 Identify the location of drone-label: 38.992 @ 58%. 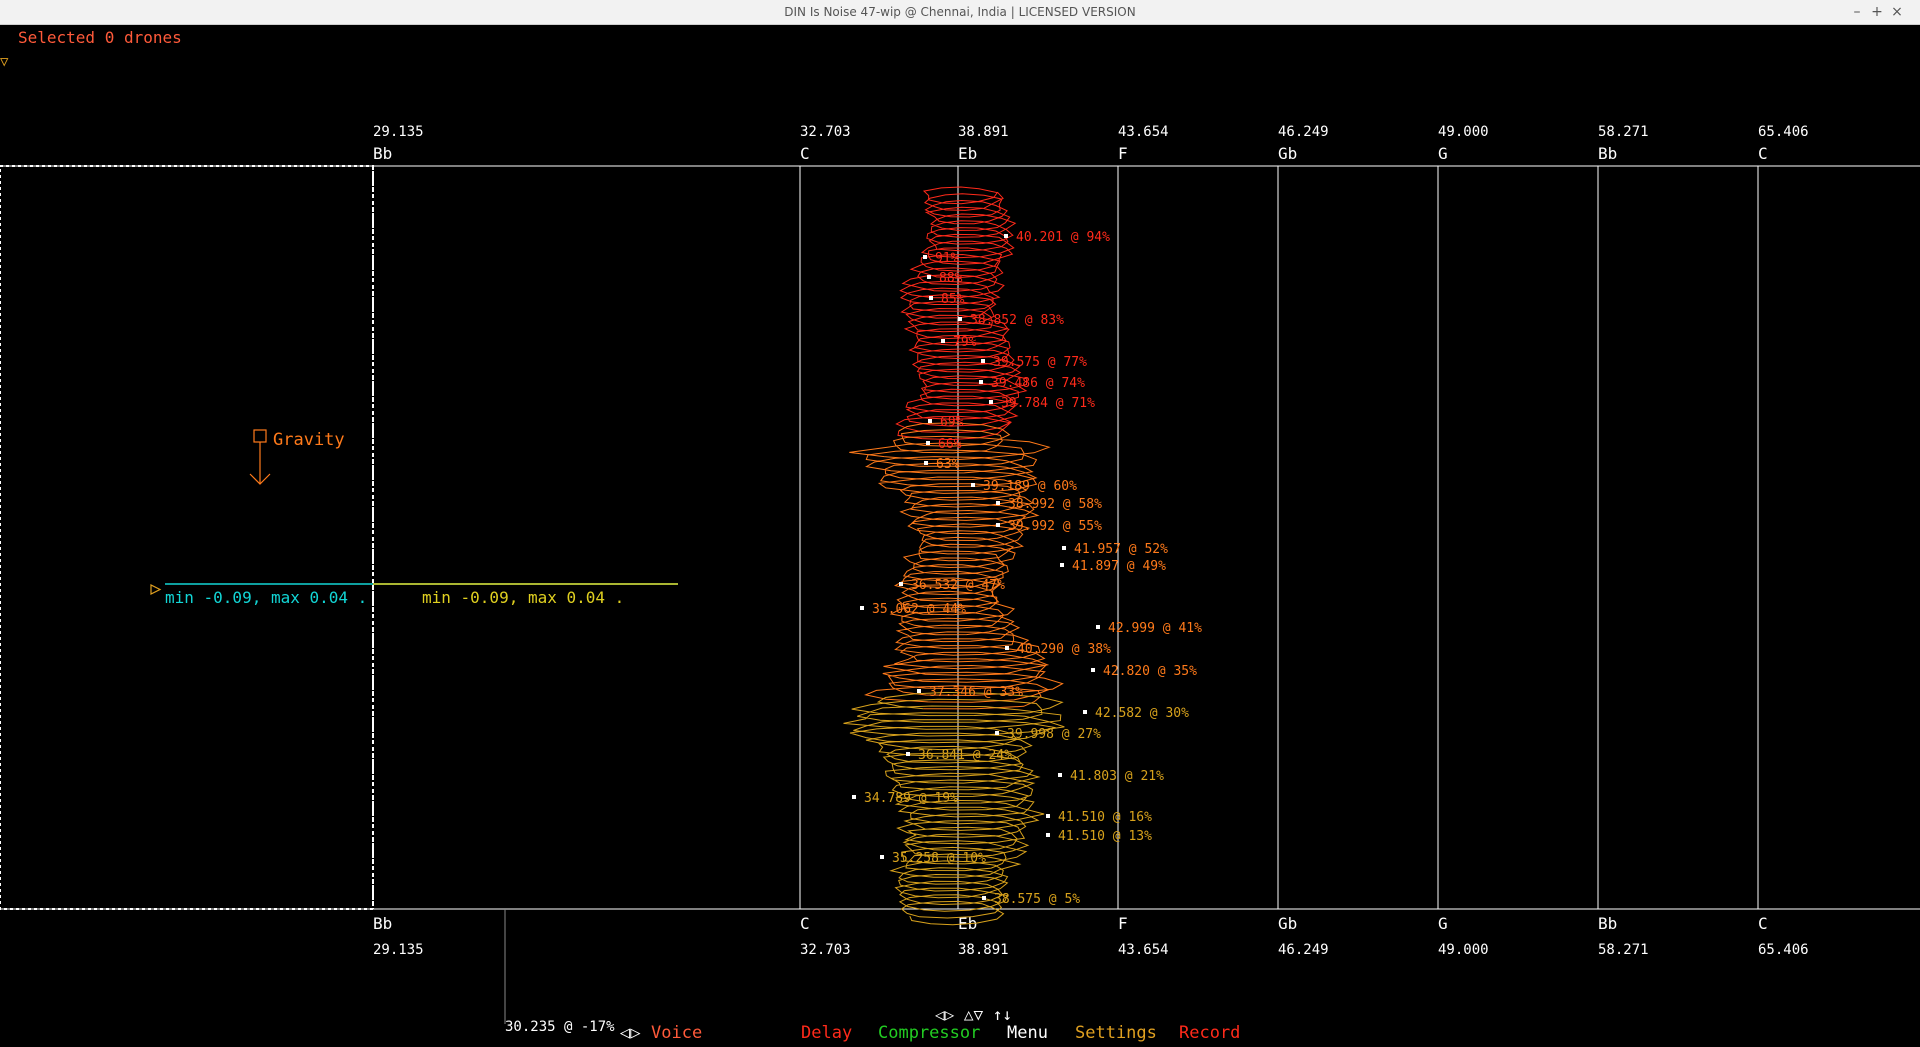
(1055, 504).